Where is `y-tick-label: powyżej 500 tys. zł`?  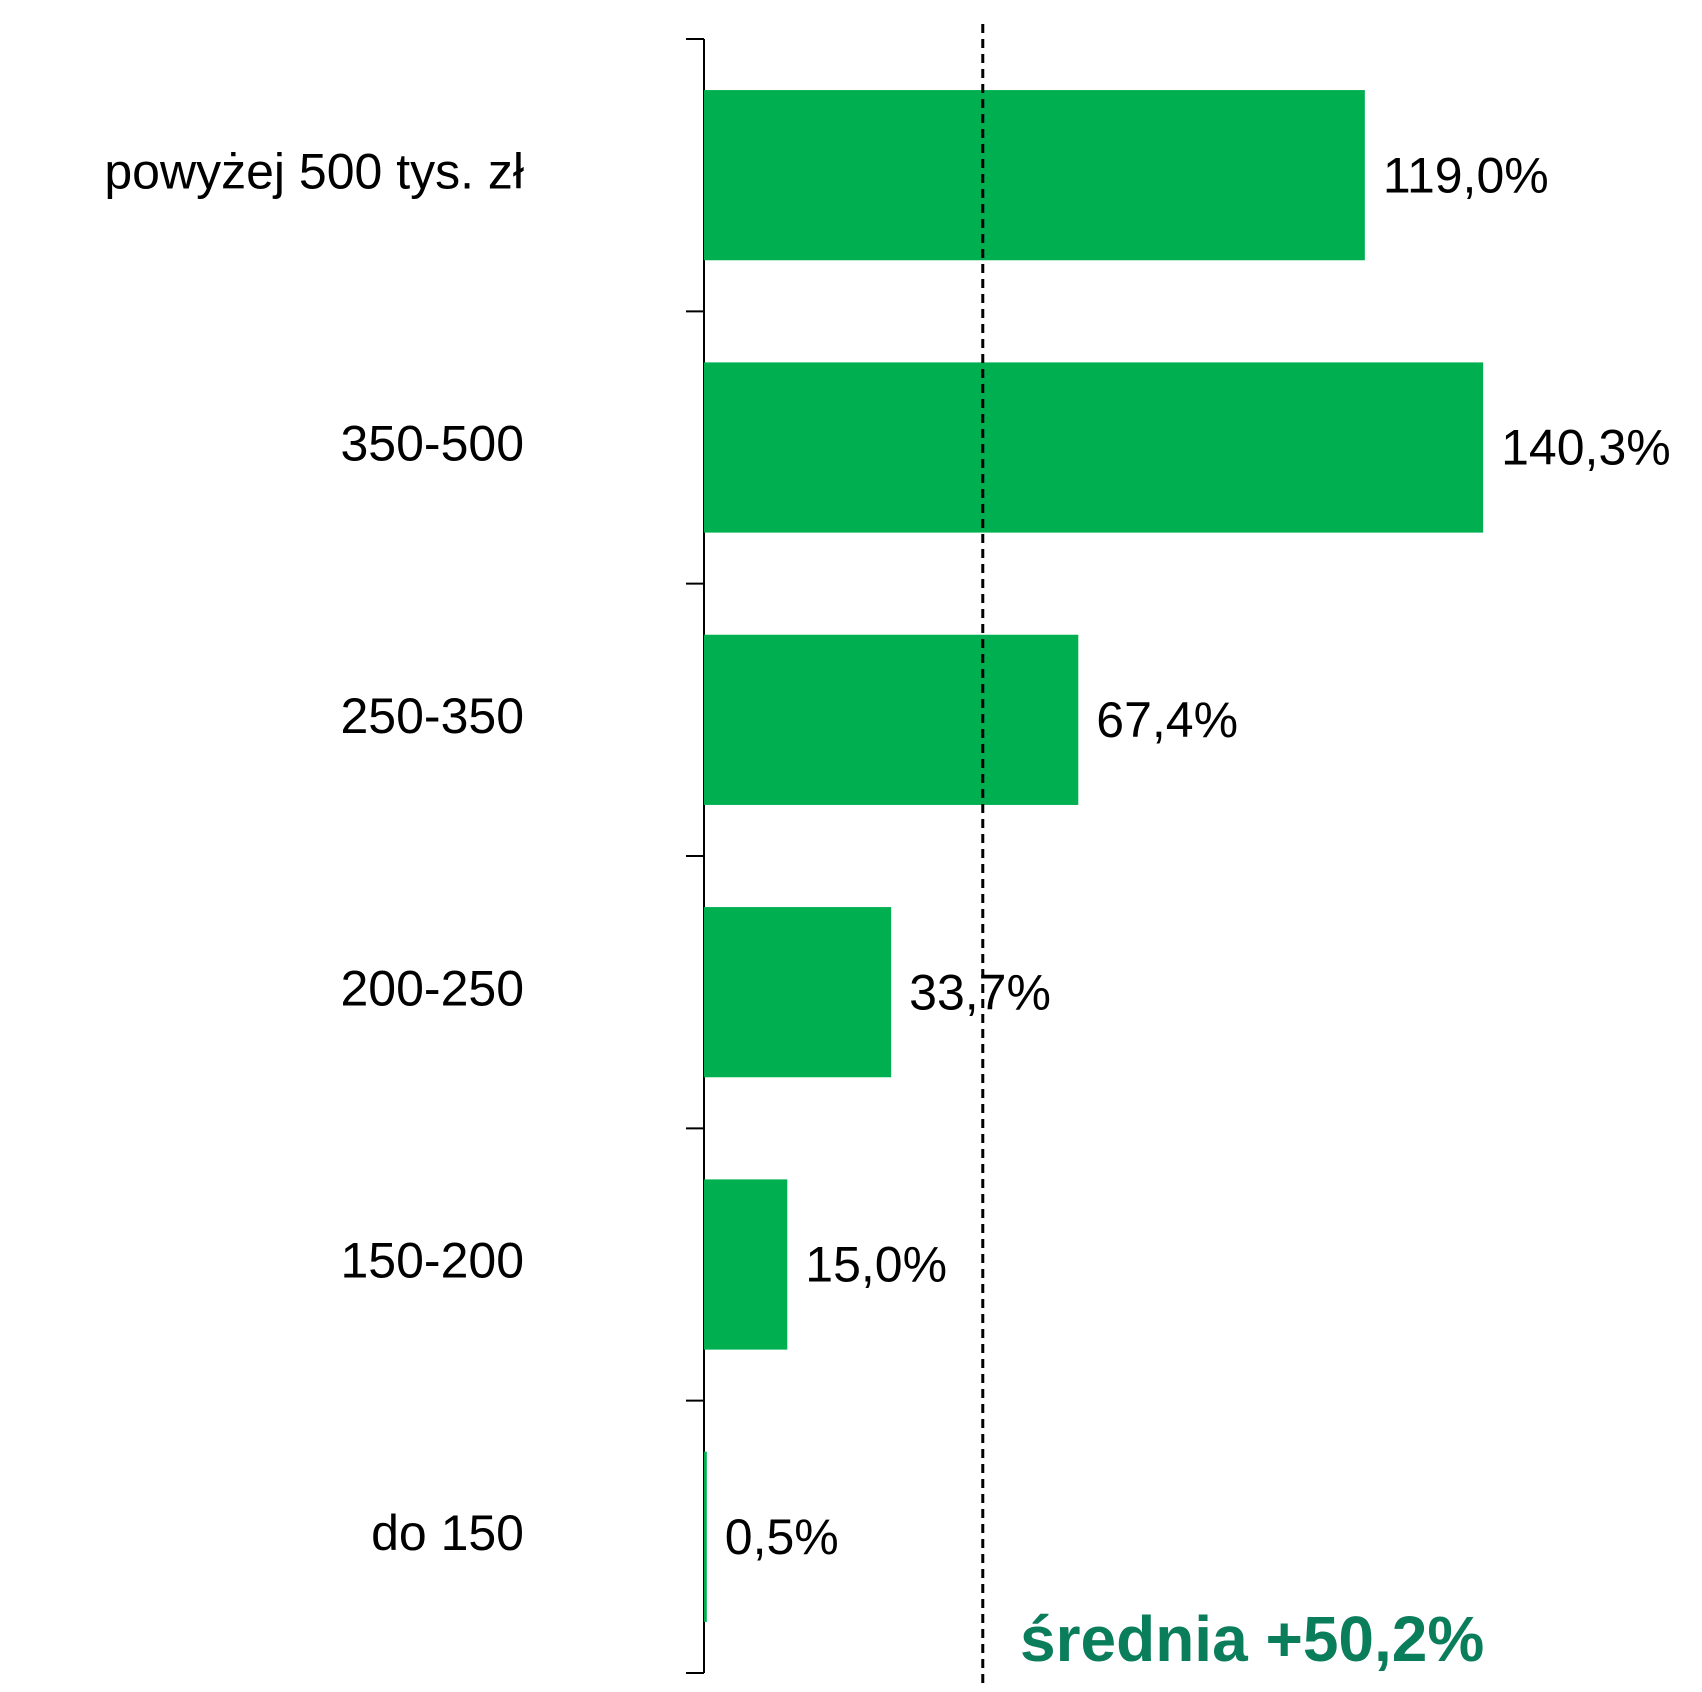 y-tick-label: powyżej 500 tys. zł is located at coordinates (314, 171).